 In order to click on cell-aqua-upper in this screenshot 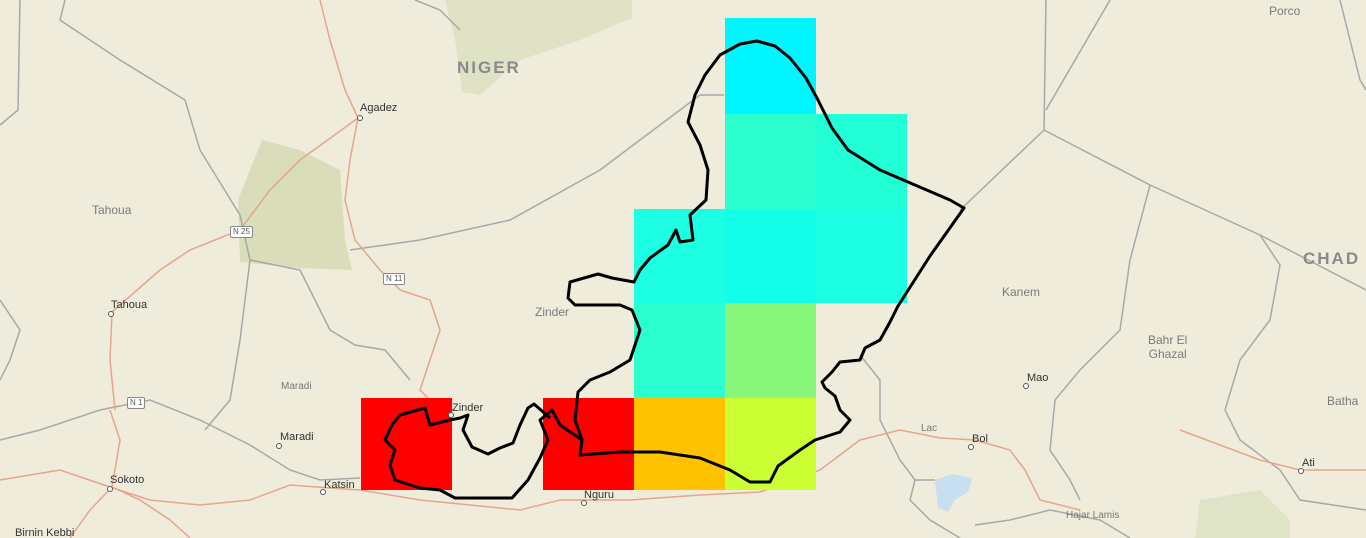, I will do `click(770, 161)`.